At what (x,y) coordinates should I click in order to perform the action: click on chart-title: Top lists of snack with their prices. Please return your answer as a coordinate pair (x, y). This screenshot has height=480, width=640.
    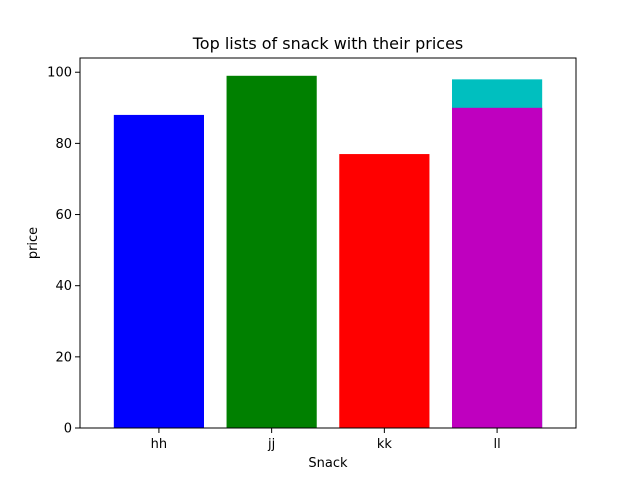
    Looking at the image, I should click on (328, 43).